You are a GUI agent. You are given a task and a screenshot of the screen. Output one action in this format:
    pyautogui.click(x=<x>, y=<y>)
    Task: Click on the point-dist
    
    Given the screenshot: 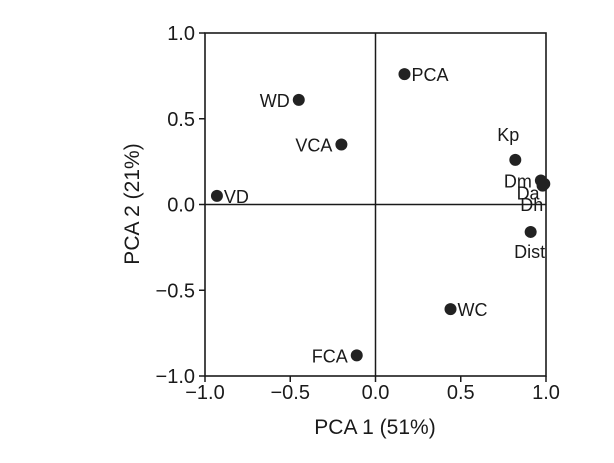 What is the action you would take?
    pyautogui.click(x=530, y=231)
    